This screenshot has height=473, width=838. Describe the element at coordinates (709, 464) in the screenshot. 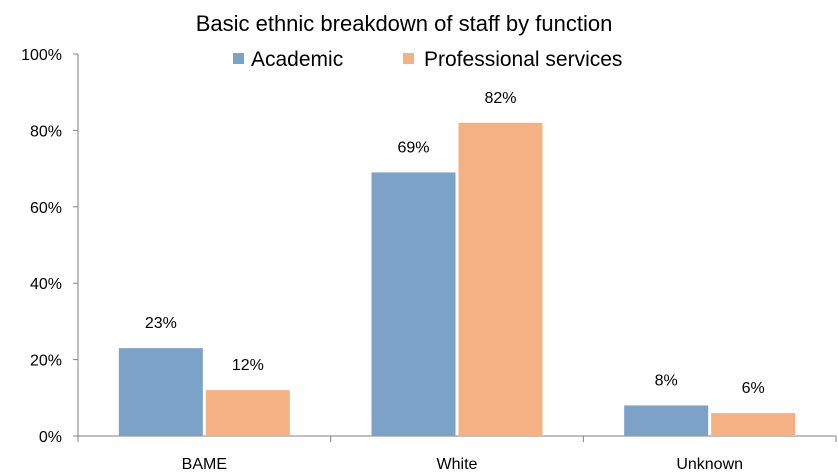

I see `x-category-label: Unknown` at that location.